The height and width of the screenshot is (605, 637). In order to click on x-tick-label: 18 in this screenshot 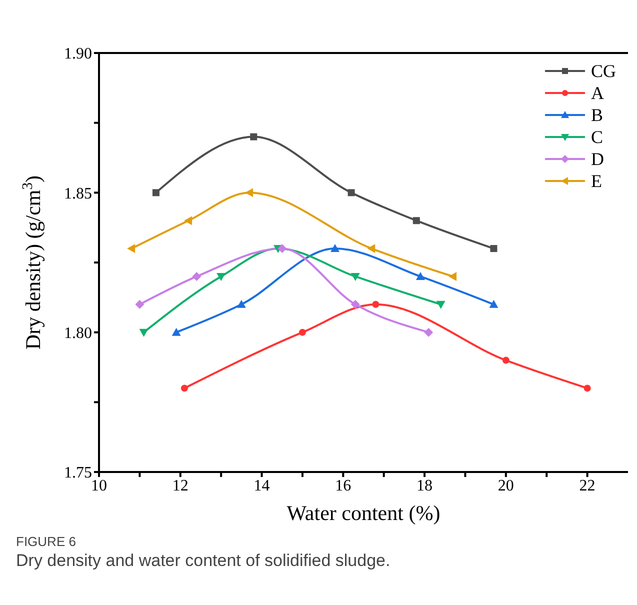, I will do `click(424, 485)`.